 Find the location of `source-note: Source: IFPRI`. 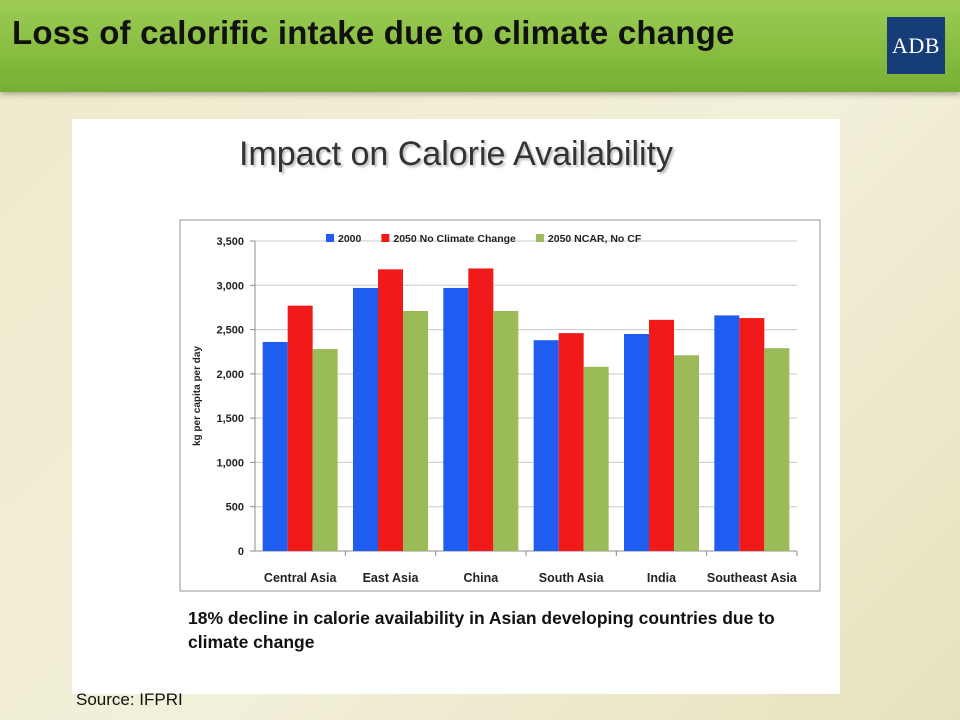

source-note: Source: IFPRI is located at coordinates (129, 699).